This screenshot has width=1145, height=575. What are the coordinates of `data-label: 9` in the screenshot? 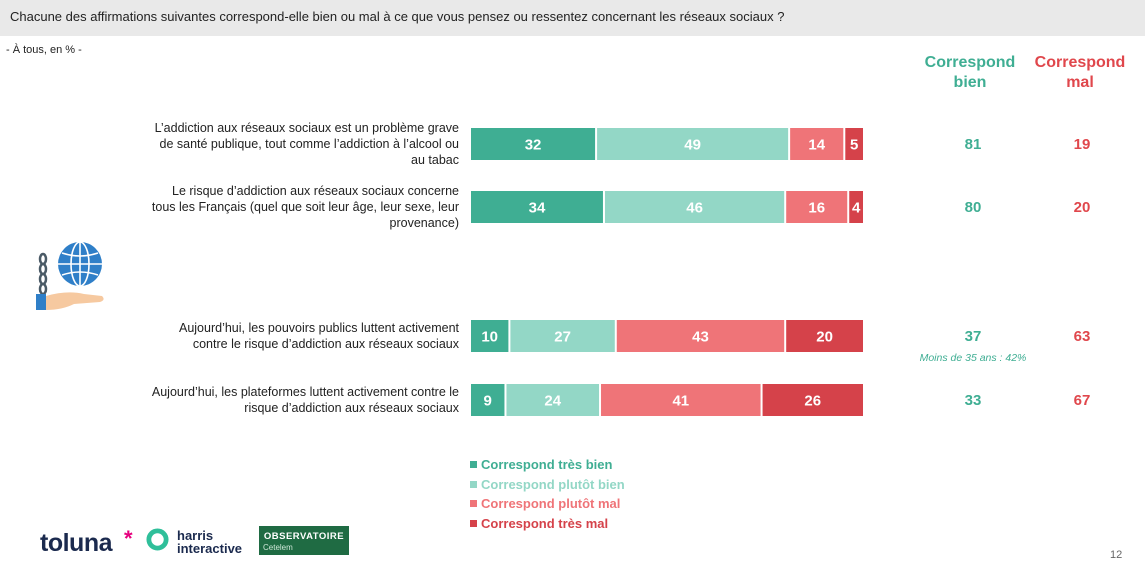 It's located at (488, 401).